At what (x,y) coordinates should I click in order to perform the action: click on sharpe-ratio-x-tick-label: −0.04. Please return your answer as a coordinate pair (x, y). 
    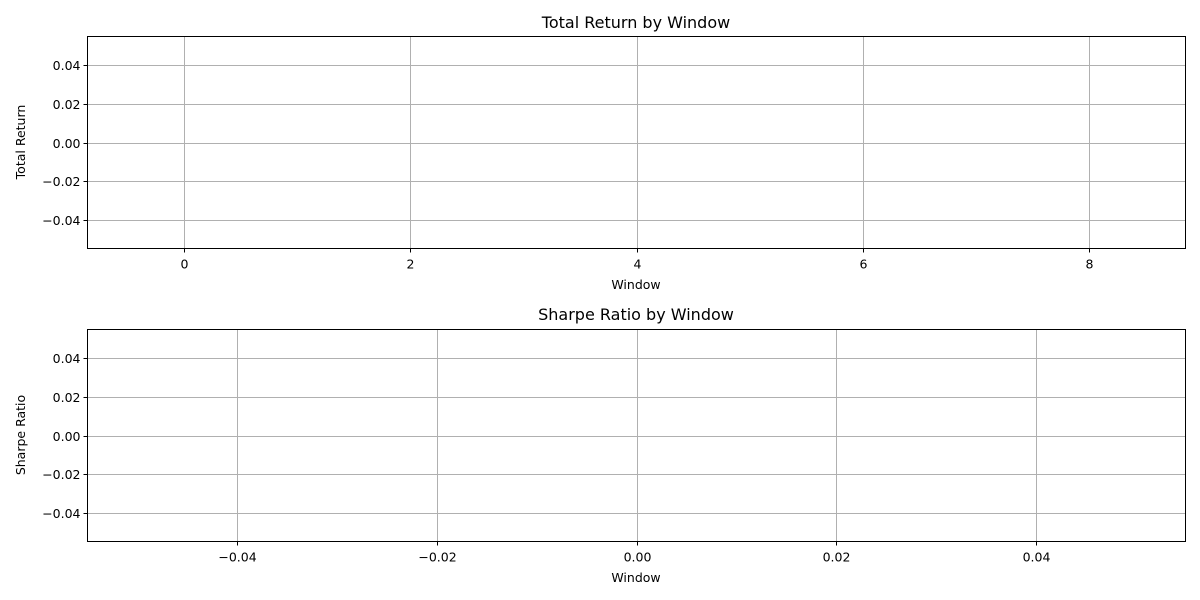
    Looking at the image, I should click on (237, 557).